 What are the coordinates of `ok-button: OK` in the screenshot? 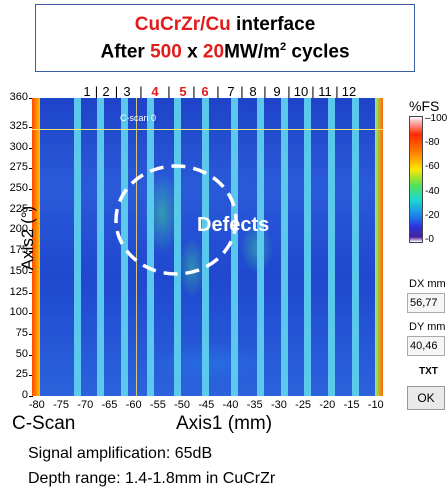 It's located at (426, 398).